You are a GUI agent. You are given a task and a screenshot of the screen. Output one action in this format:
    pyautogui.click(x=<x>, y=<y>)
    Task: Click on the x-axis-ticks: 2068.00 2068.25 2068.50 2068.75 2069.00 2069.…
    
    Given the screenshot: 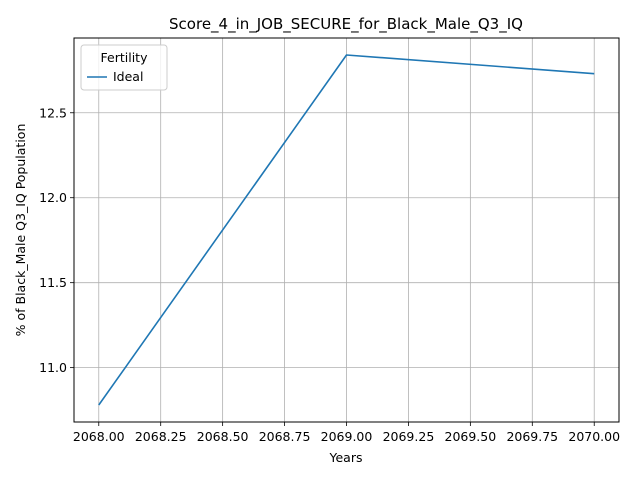 What is the action you would take?
    pyautogui.click(x=346, y=433)
    